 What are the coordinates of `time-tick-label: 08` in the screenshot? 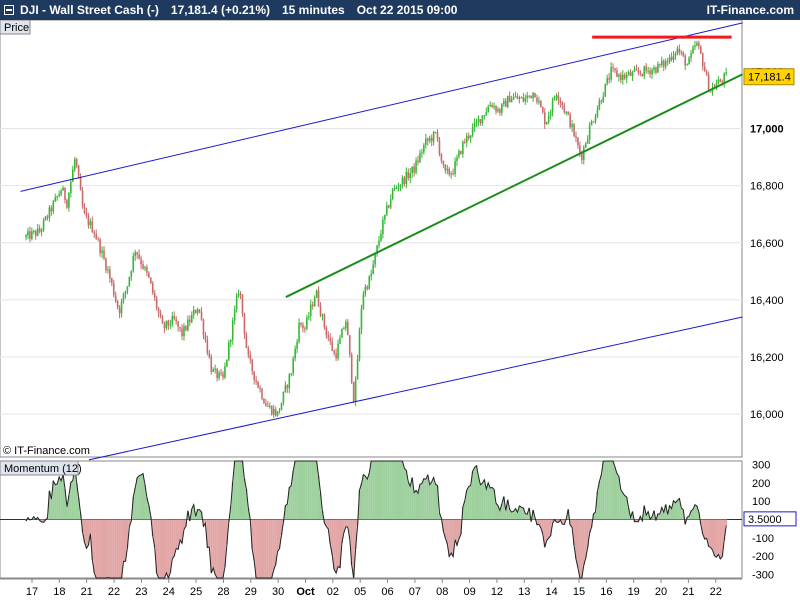 It's located at (442, 592).